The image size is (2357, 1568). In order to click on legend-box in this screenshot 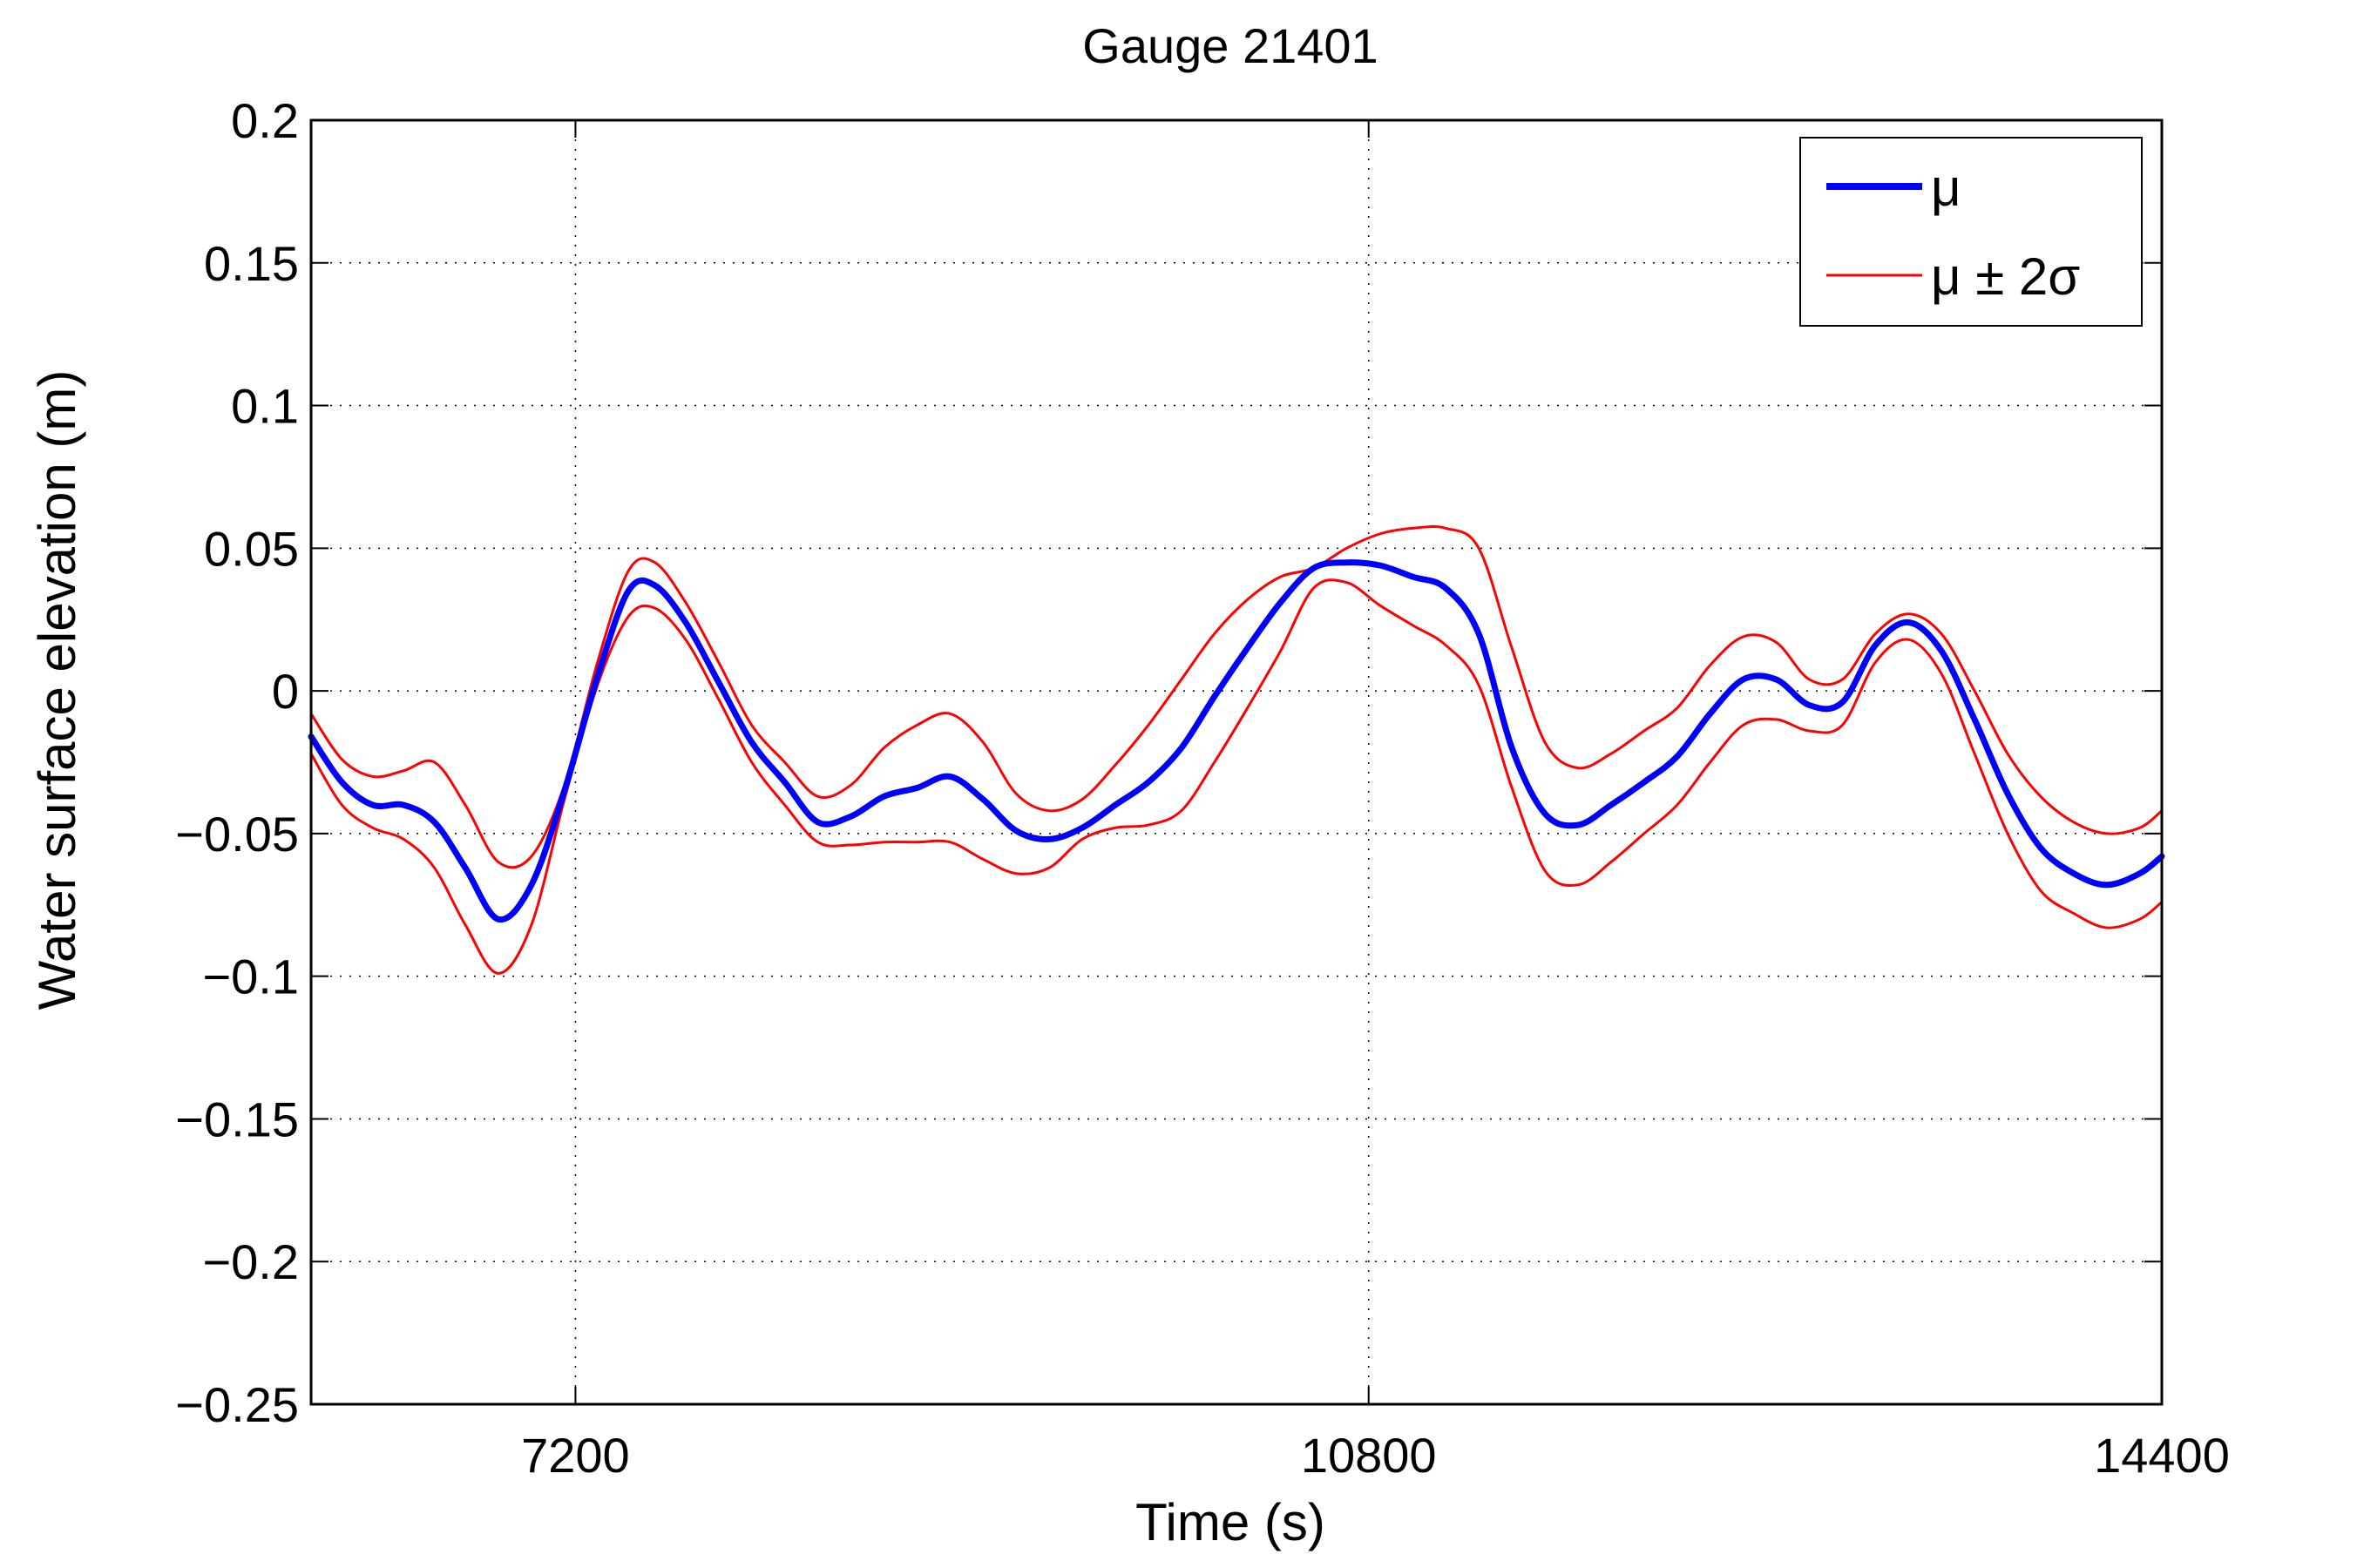, I will do `click(1971, 232)`.